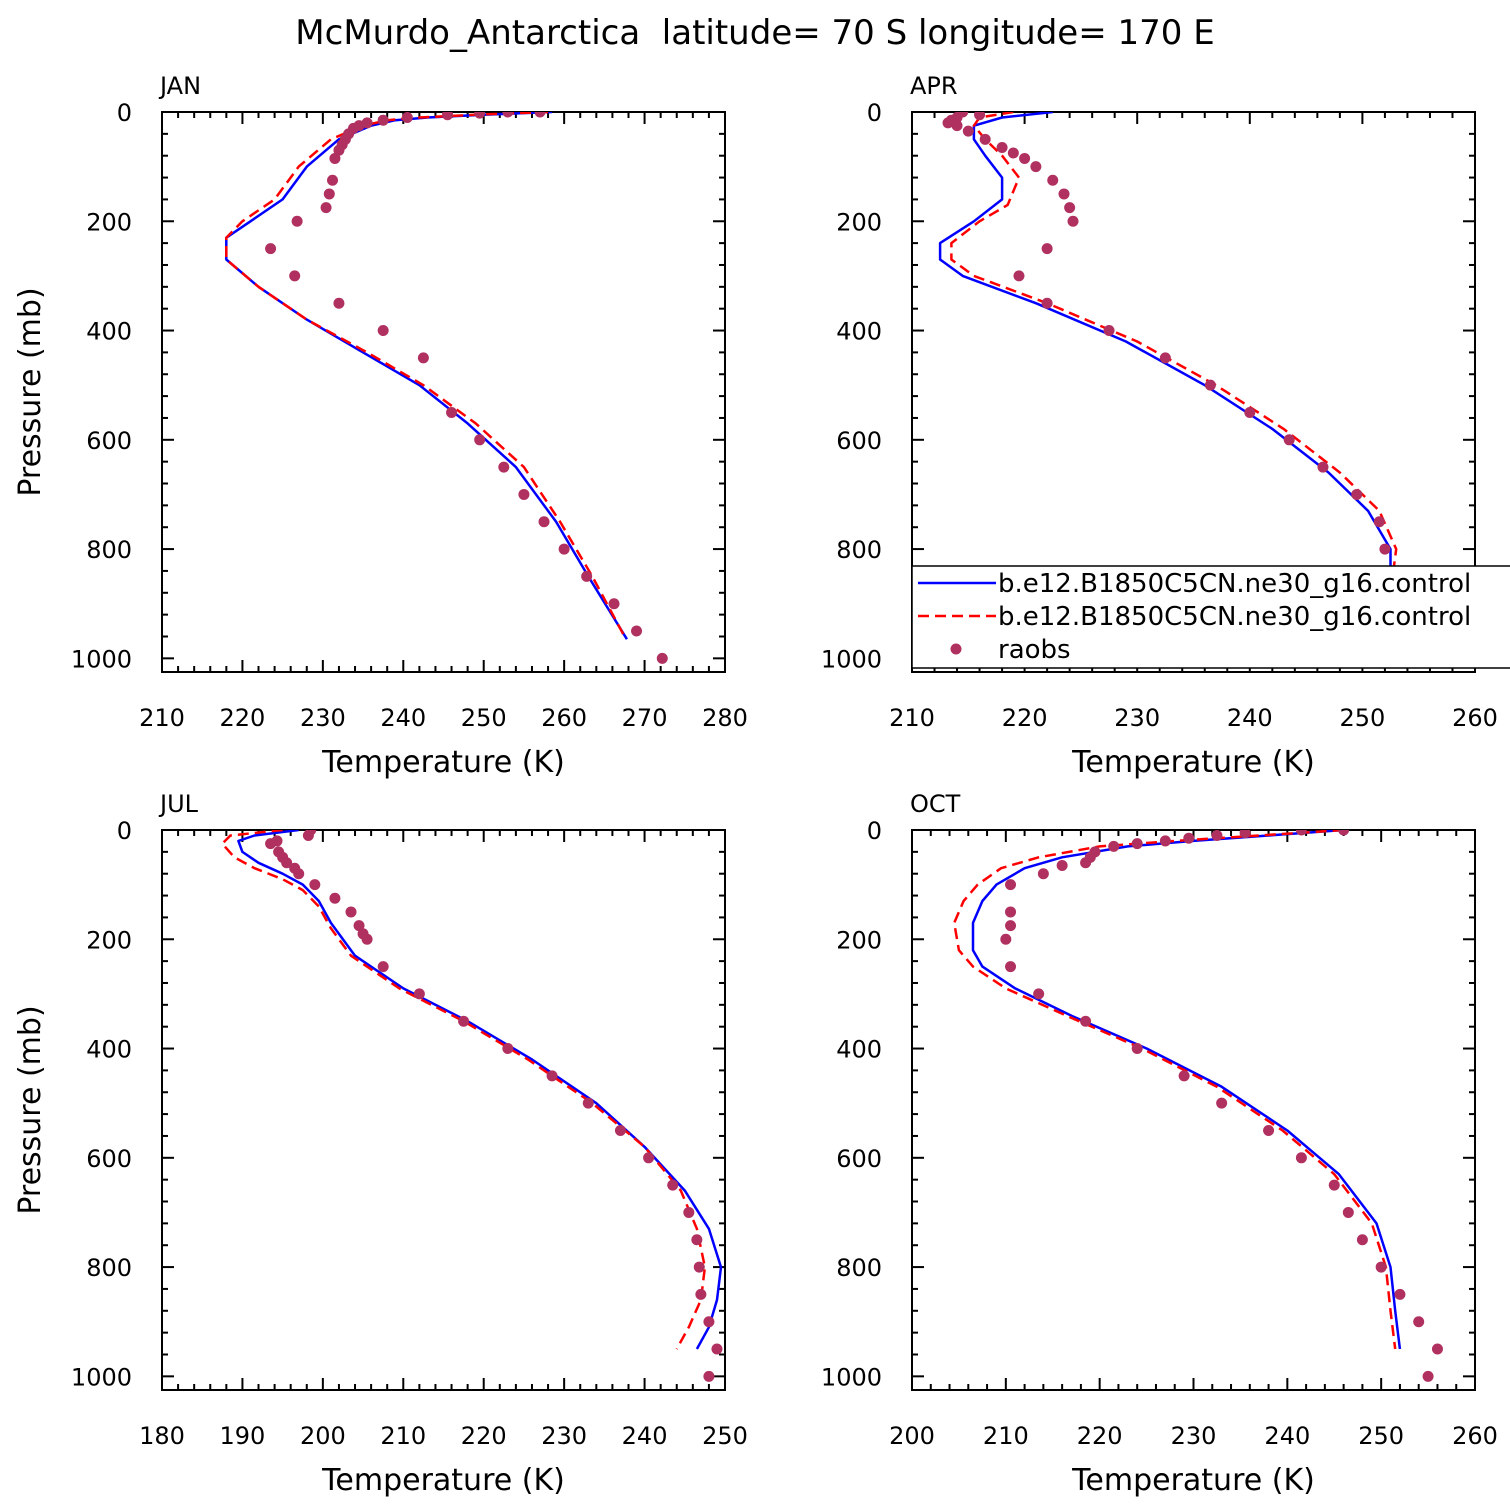  Describe the element at coordinates (109, 441) in the screenshot. I see `y-tick-label: 600` at that location.